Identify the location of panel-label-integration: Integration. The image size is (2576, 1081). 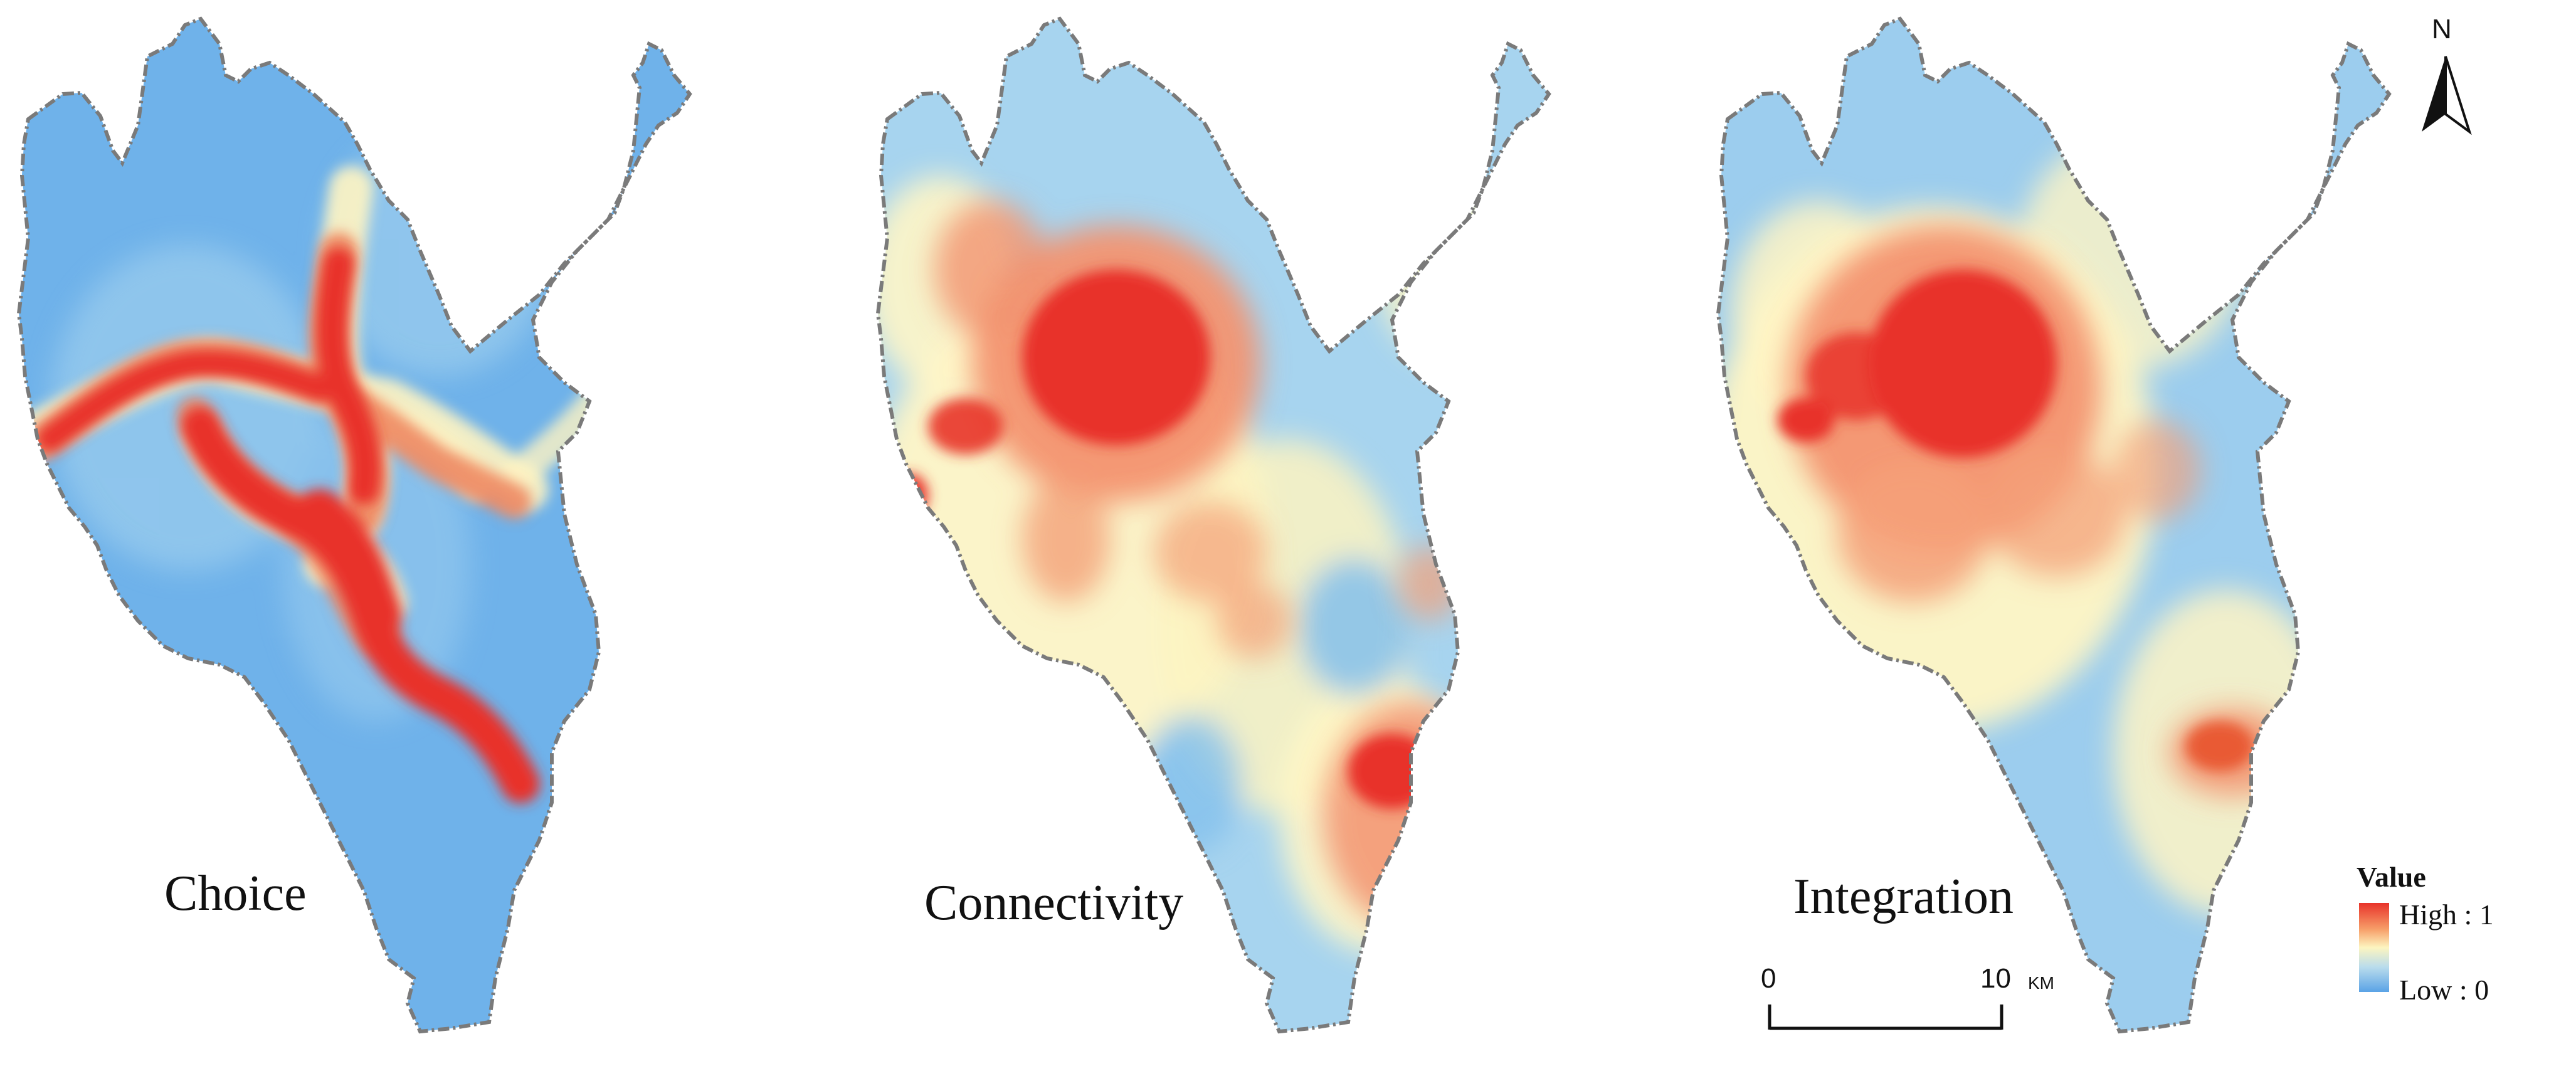
(1903, 896).